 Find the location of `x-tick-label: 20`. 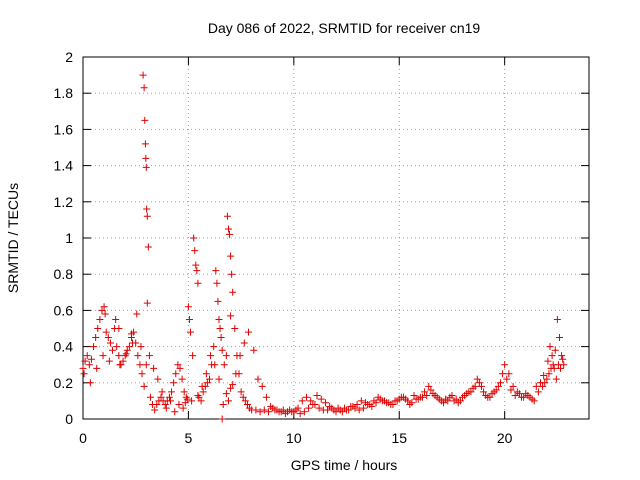

x-tick-label: 20 is located at coordinates (505, 438).